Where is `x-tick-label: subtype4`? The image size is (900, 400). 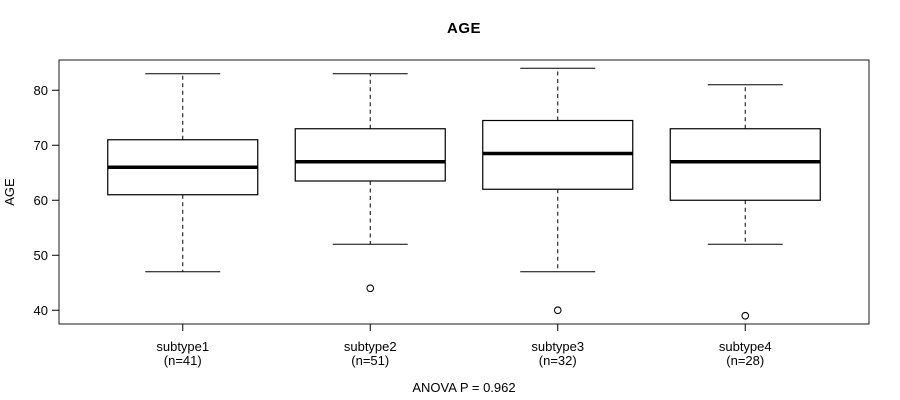
x-tick-label: subtype4 is located at coordinates (745, 346).